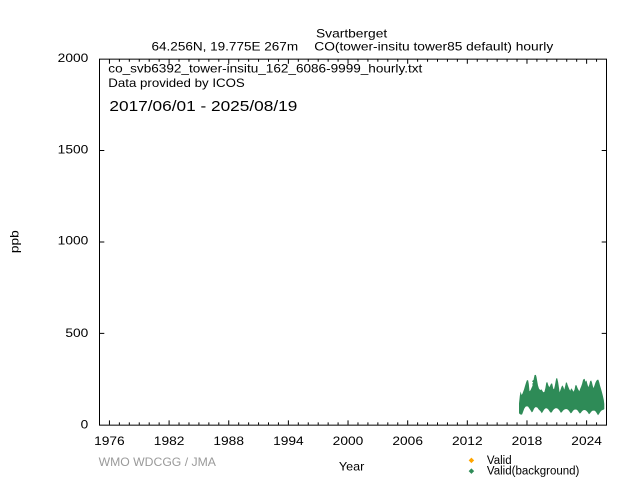 The width and height of the screenshot is (640, 480). What do you see at coordinates (433, 46) in the screenshot?
I see `svg-text:CO(tower-insitu tower85 defaul: CO(tower-insitu tower85 default) hourly` at bounding box center [433, 46].